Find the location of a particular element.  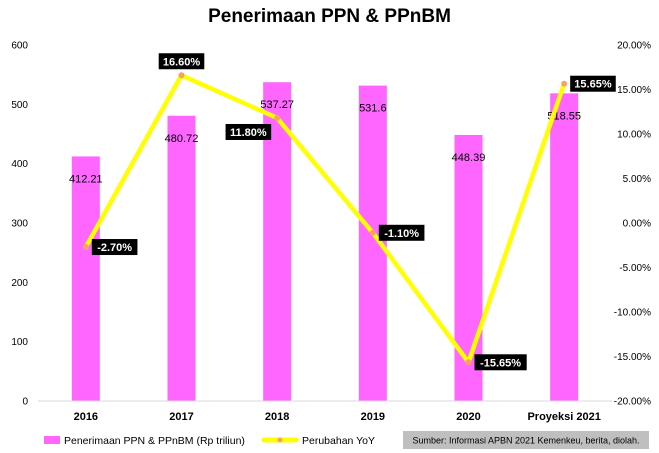

yoy-label: 15.65% is located at coordinates (593, 85).